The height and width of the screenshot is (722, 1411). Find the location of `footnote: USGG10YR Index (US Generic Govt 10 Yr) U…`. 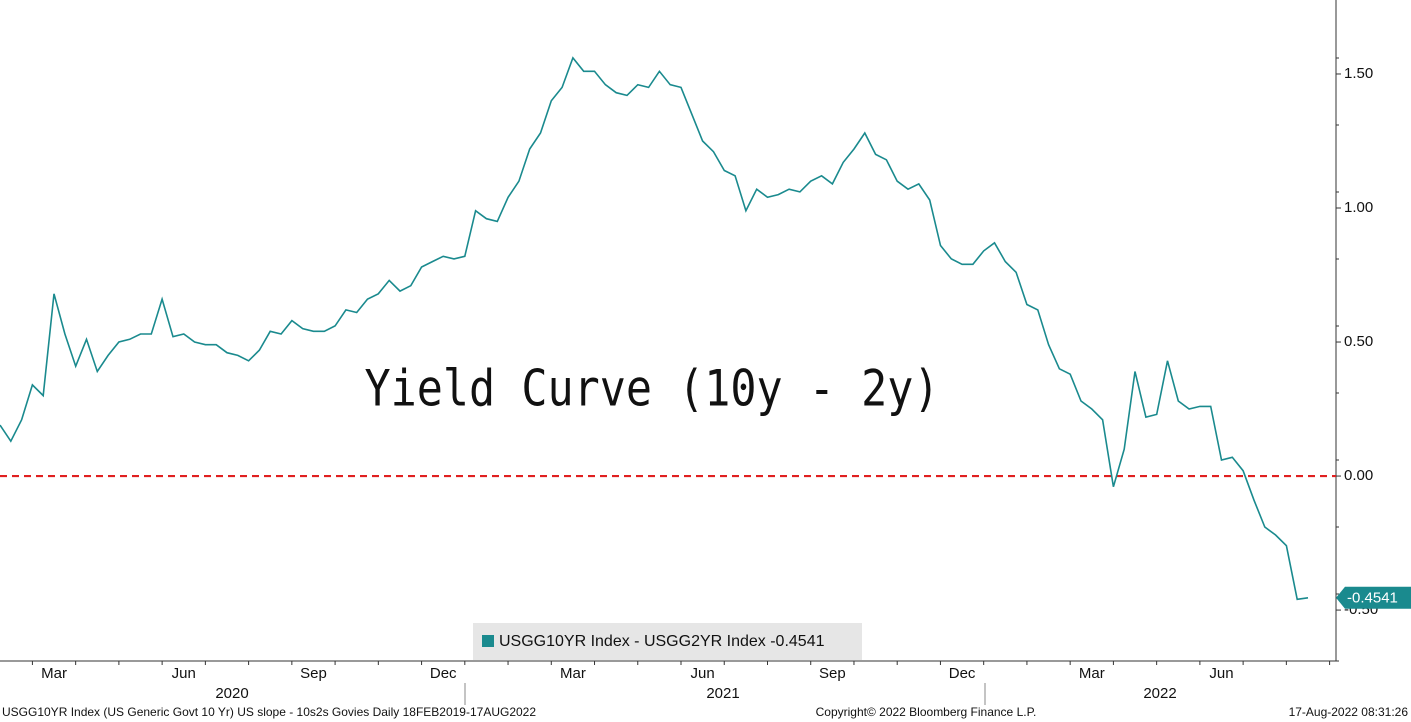

footnote: USGG10YR Index (US Generic Govt 10 Yr) U… is located at coordinates (269, 712).